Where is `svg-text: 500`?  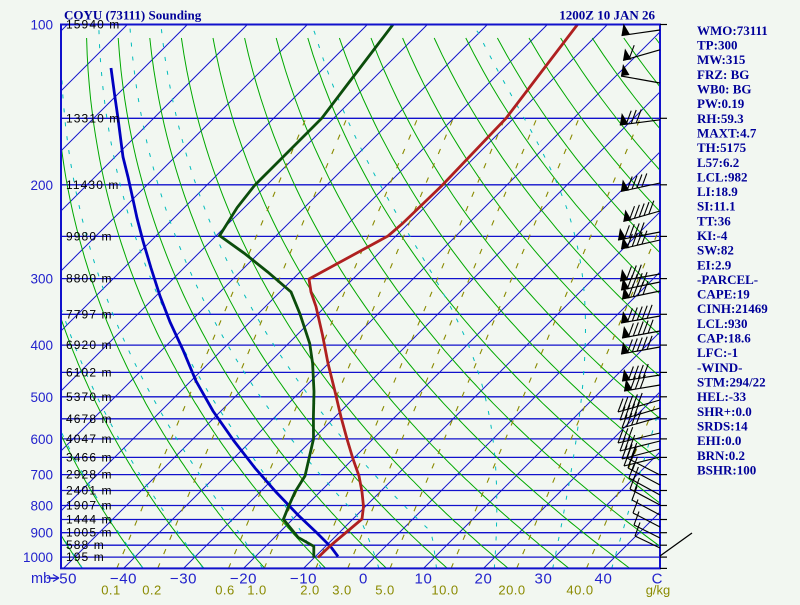
svg-text: 500 is located at coordinates (41, 397).